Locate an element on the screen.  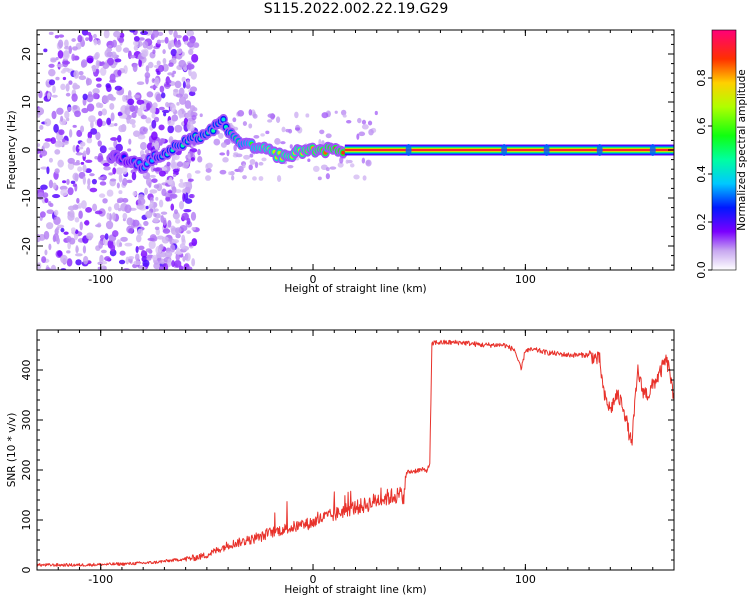
y-tick-label: 20 is located at coordinates (26, 54).